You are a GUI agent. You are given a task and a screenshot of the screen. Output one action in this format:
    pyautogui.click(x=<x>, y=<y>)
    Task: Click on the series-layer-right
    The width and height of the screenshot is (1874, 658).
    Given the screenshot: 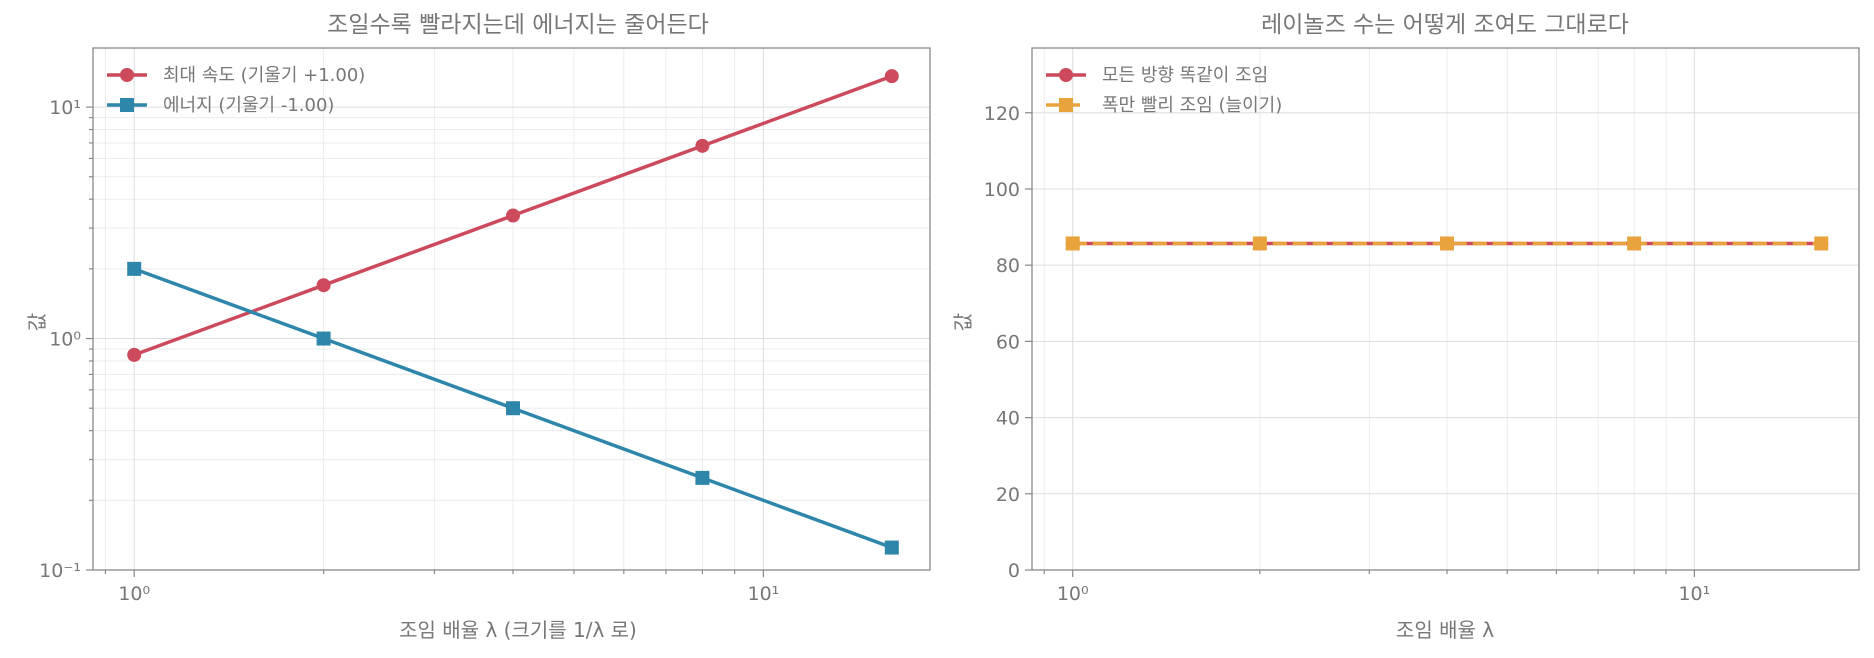 What is the action you would take?
    pyautogui.click(x=1447, y=243)
    